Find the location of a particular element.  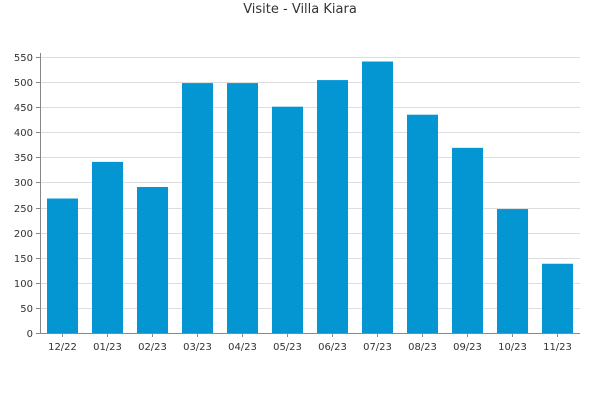

x-tick-label: 10/23 is located at coordinates (512, 347).